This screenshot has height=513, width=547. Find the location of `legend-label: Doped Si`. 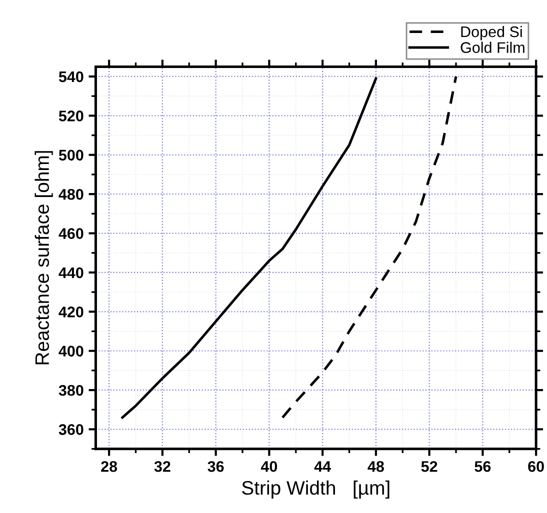

legend-label: Doped Si is located at coordinates (491, 33).